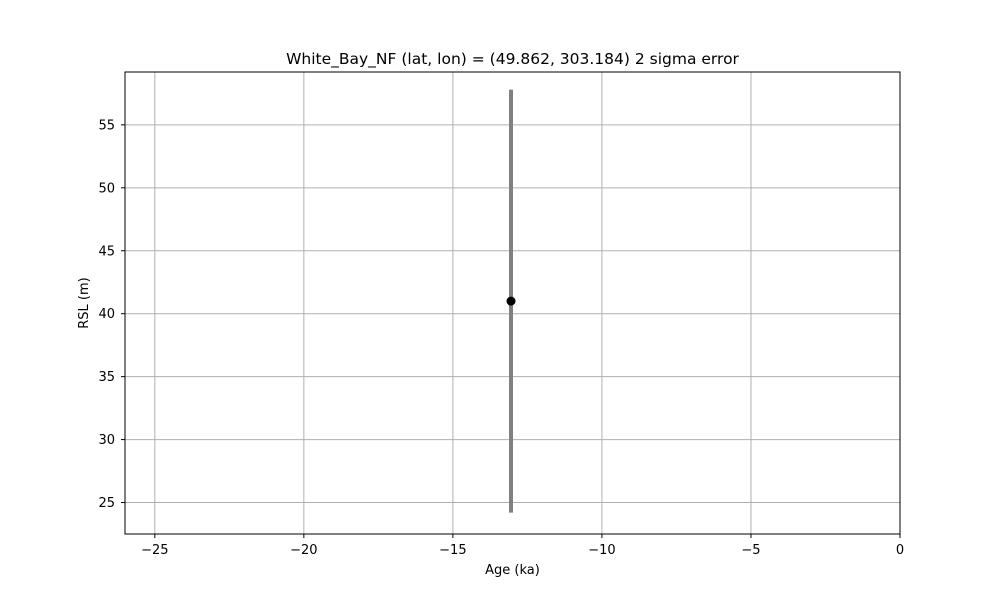 Image resolution: width=1000 pixels, height=600 pixels. Describe the element at coordinates (106, 125) in the screenshot. I see `y-tick-label: 55` at that location.